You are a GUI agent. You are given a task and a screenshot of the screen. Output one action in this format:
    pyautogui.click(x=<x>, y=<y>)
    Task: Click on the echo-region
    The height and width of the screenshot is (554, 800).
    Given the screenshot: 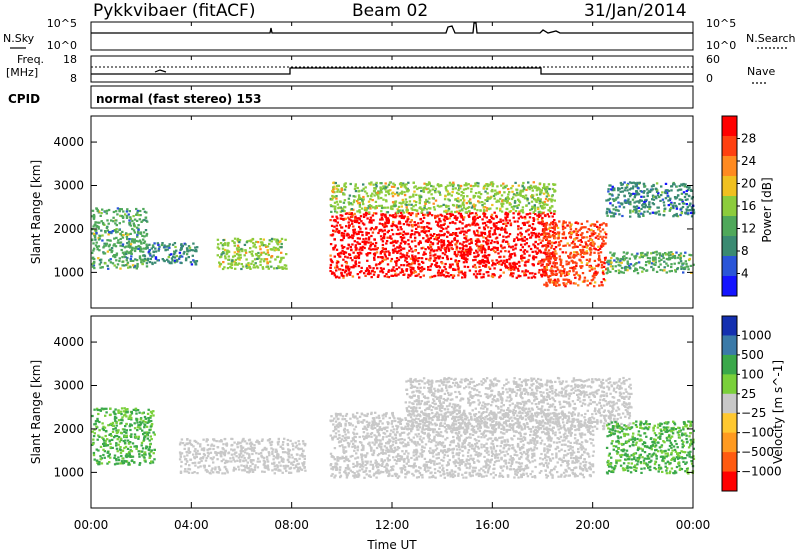 What is the action you would take?
    pyautogui.click(x=650, y=199)
    